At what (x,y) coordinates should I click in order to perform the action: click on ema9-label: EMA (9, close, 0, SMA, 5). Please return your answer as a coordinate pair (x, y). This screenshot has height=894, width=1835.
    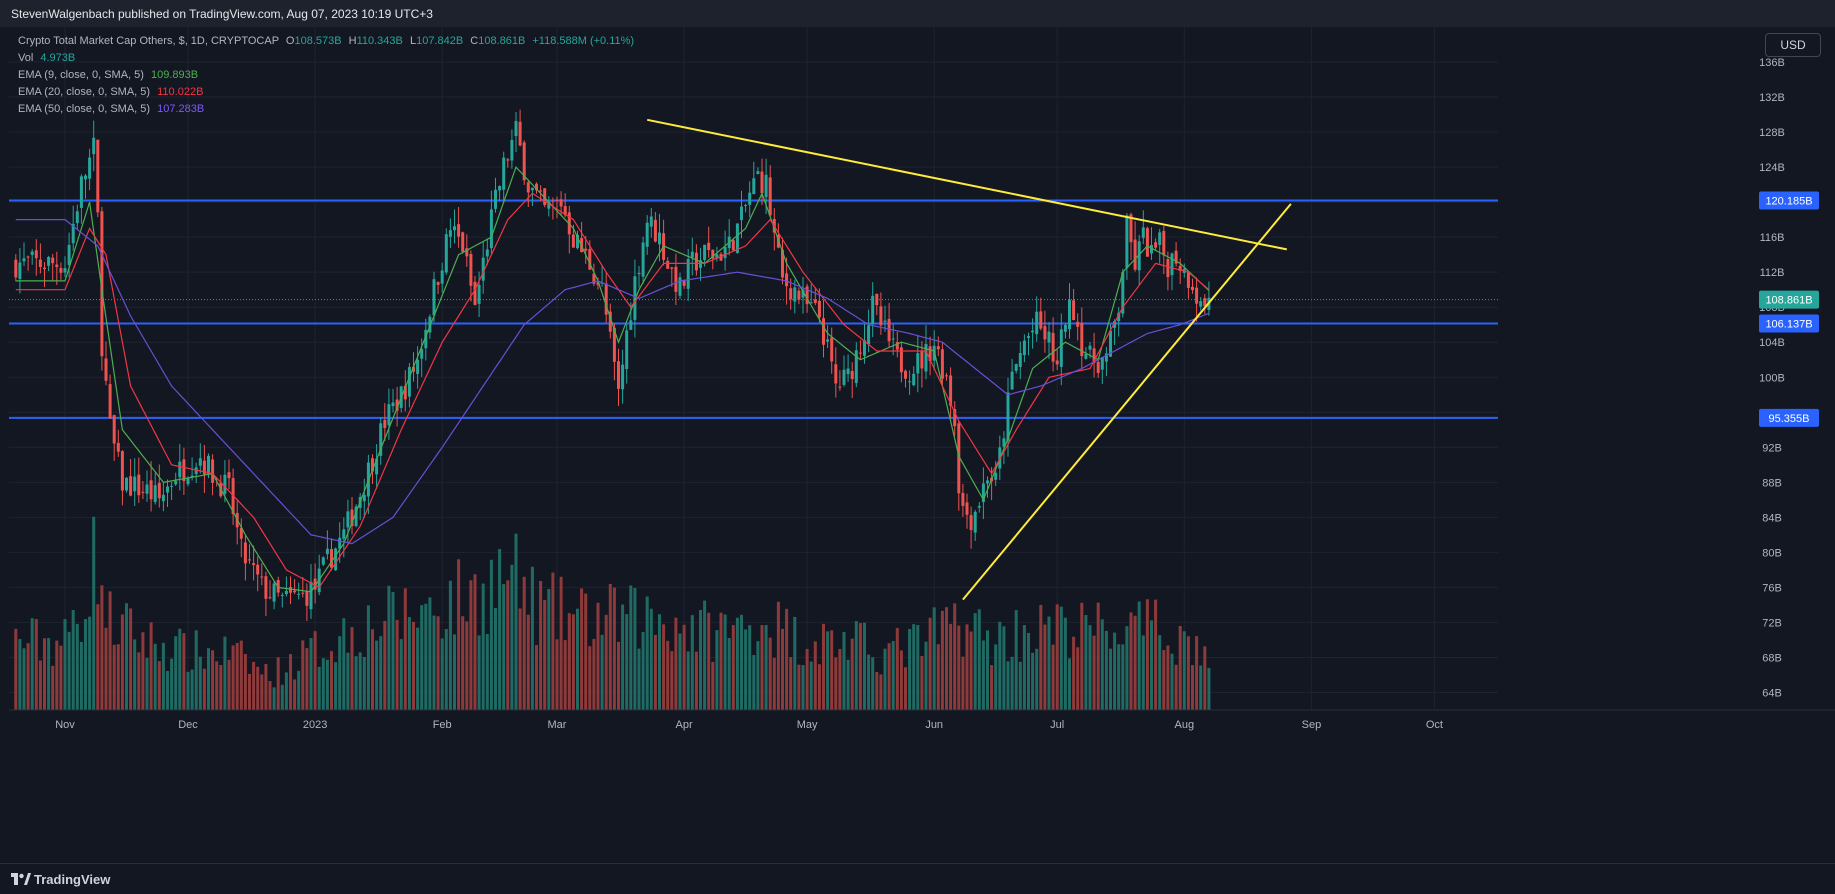
    Looking at the image, I should click on (81, 75).